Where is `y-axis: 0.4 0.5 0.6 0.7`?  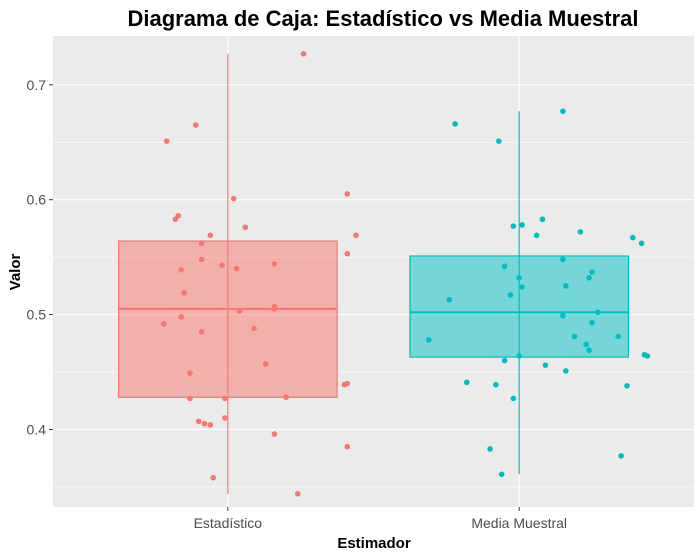
y-axis: 0.4 0.5 0.6 0.7 is located at coordinates (40, 257).